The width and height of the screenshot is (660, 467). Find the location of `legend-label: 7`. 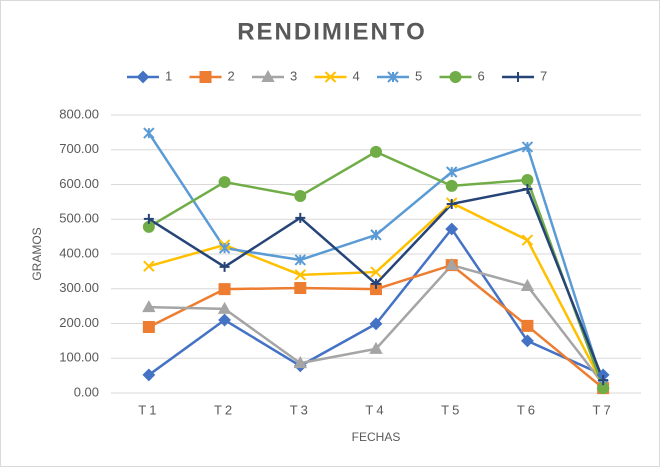

legend-label: 7 is located at coordinates (543, 75).